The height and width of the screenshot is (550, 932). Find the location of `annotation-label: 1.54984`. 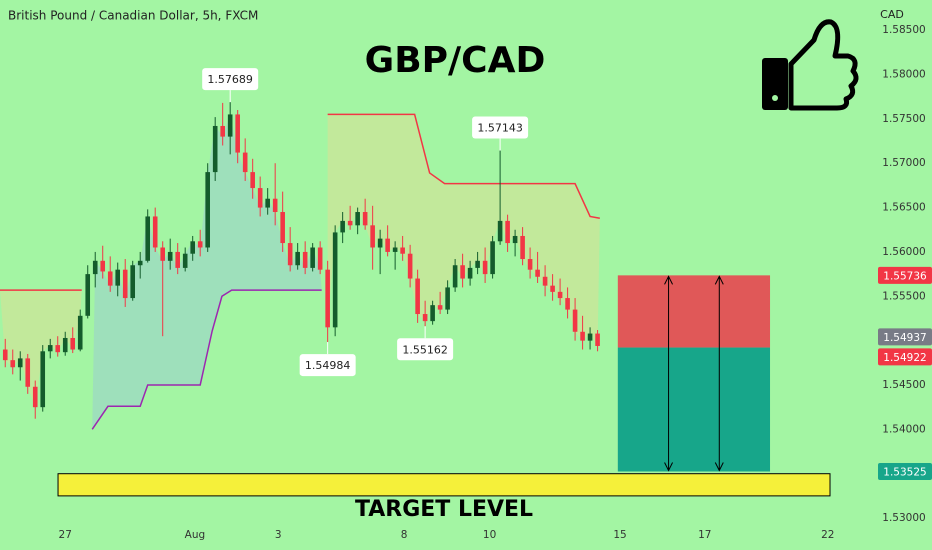

annotation-label: 1.54984 is located at coordinates (328, 365).